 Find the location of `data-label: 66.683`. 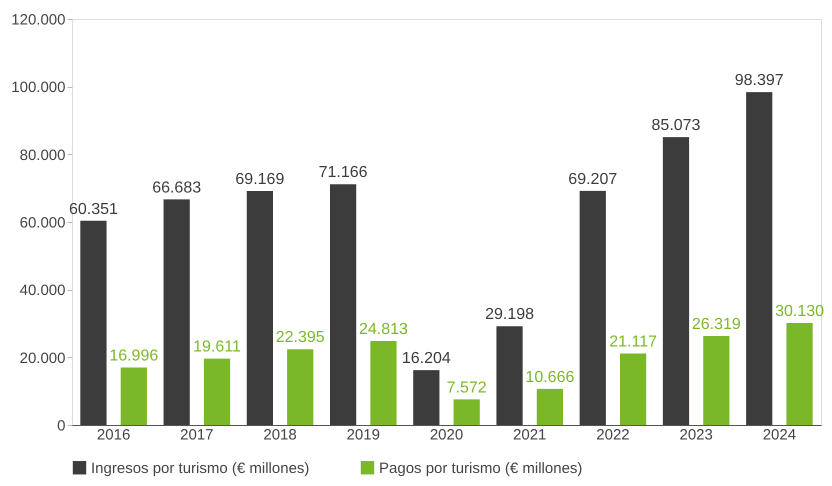

data-label: 66.683 is located at coordinates (177, 187).